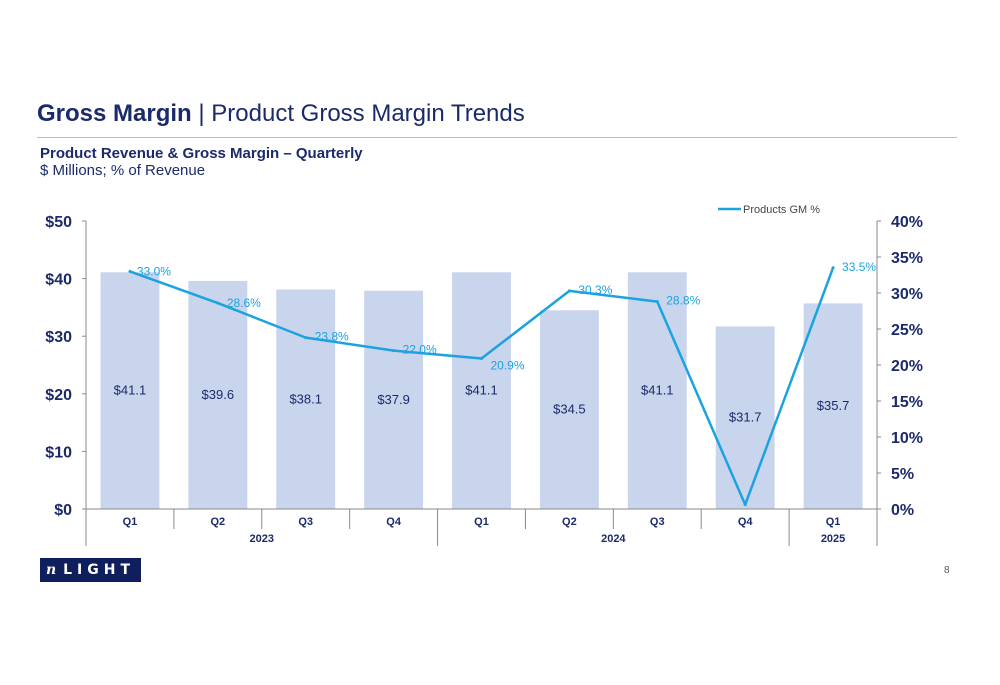  I want to click on title-divider, so click(497, 137).